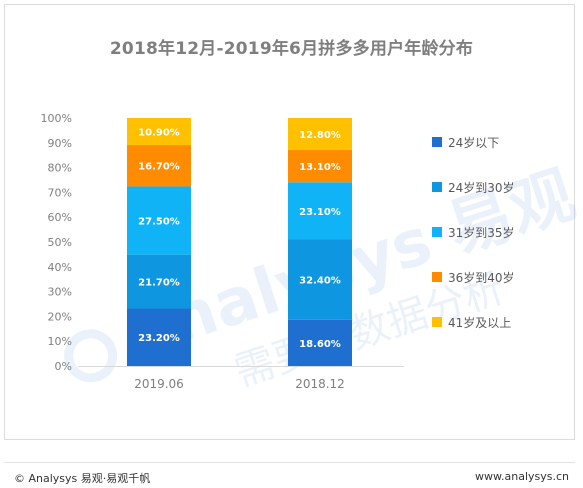 This screenshot has width=583, height=488. What do you see at coordinates (481, 187) in the screenshot?
I see `legend-label: 24岁到30岁` at bounding box center [481, 187].